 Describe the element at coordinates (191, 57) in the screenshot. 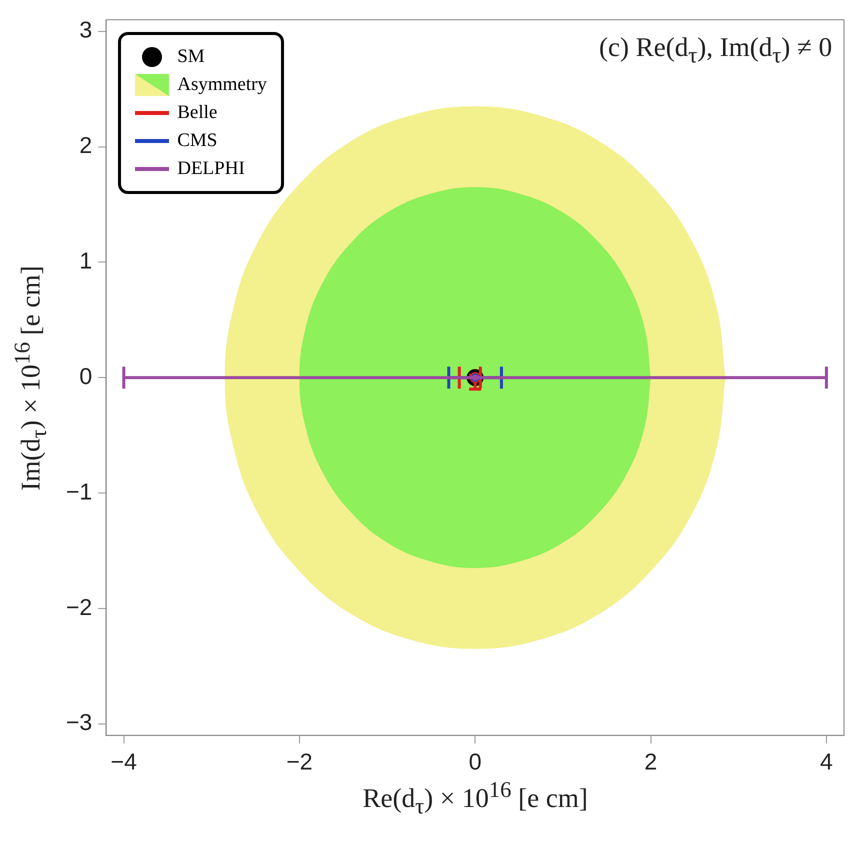

I see `legend-label: SM` at that location.